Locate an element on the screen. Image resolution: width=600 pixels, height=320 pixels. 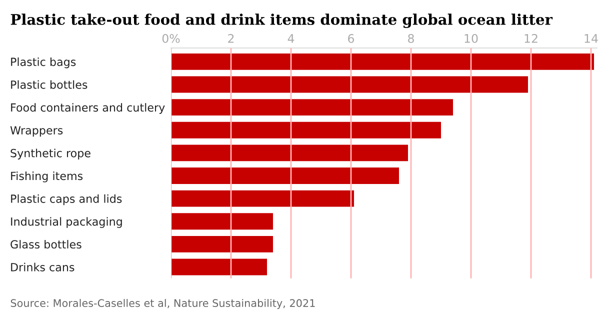
x-tick-label: 2 is located at coordinates (231, 38).